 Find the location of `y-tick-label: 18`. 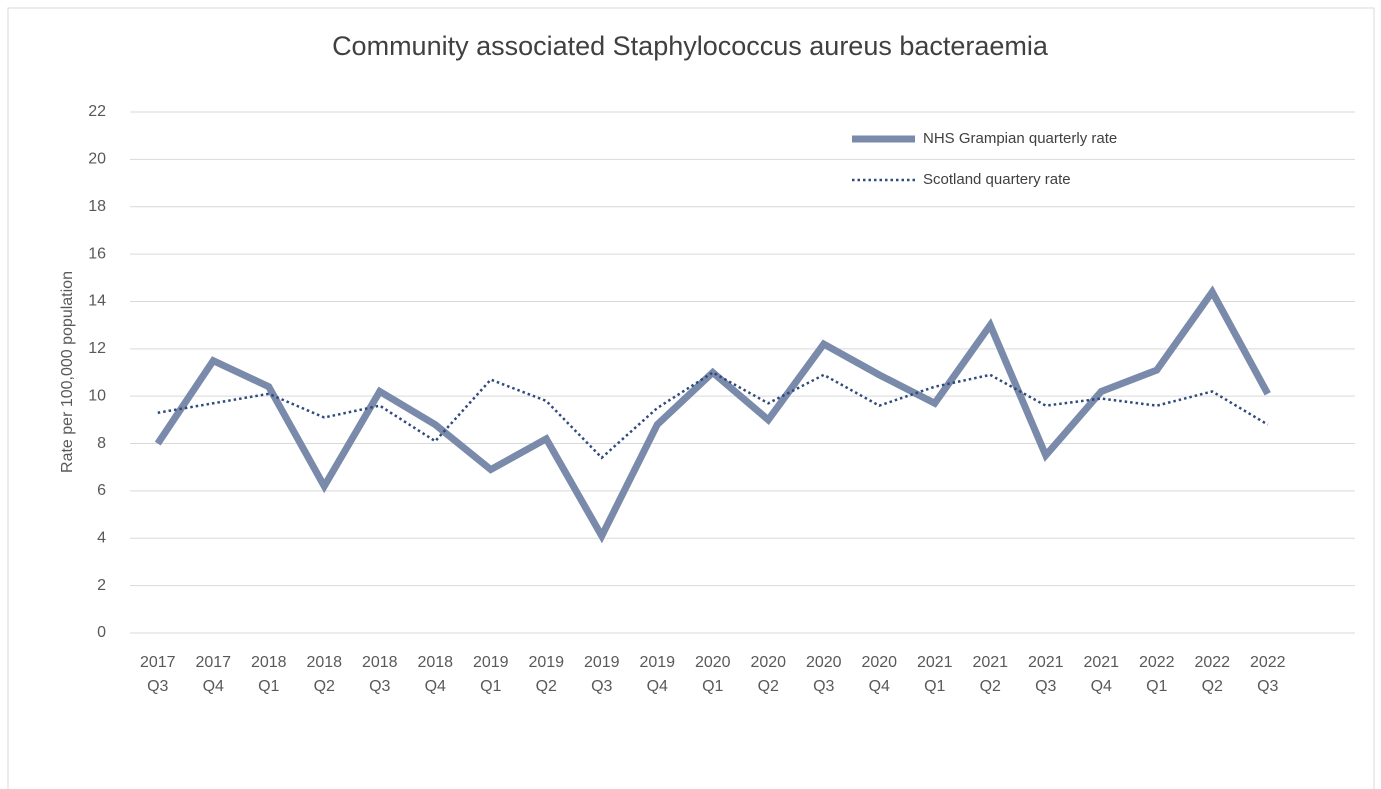

y-tick-label: 18 is located at coordinates (97, 206).